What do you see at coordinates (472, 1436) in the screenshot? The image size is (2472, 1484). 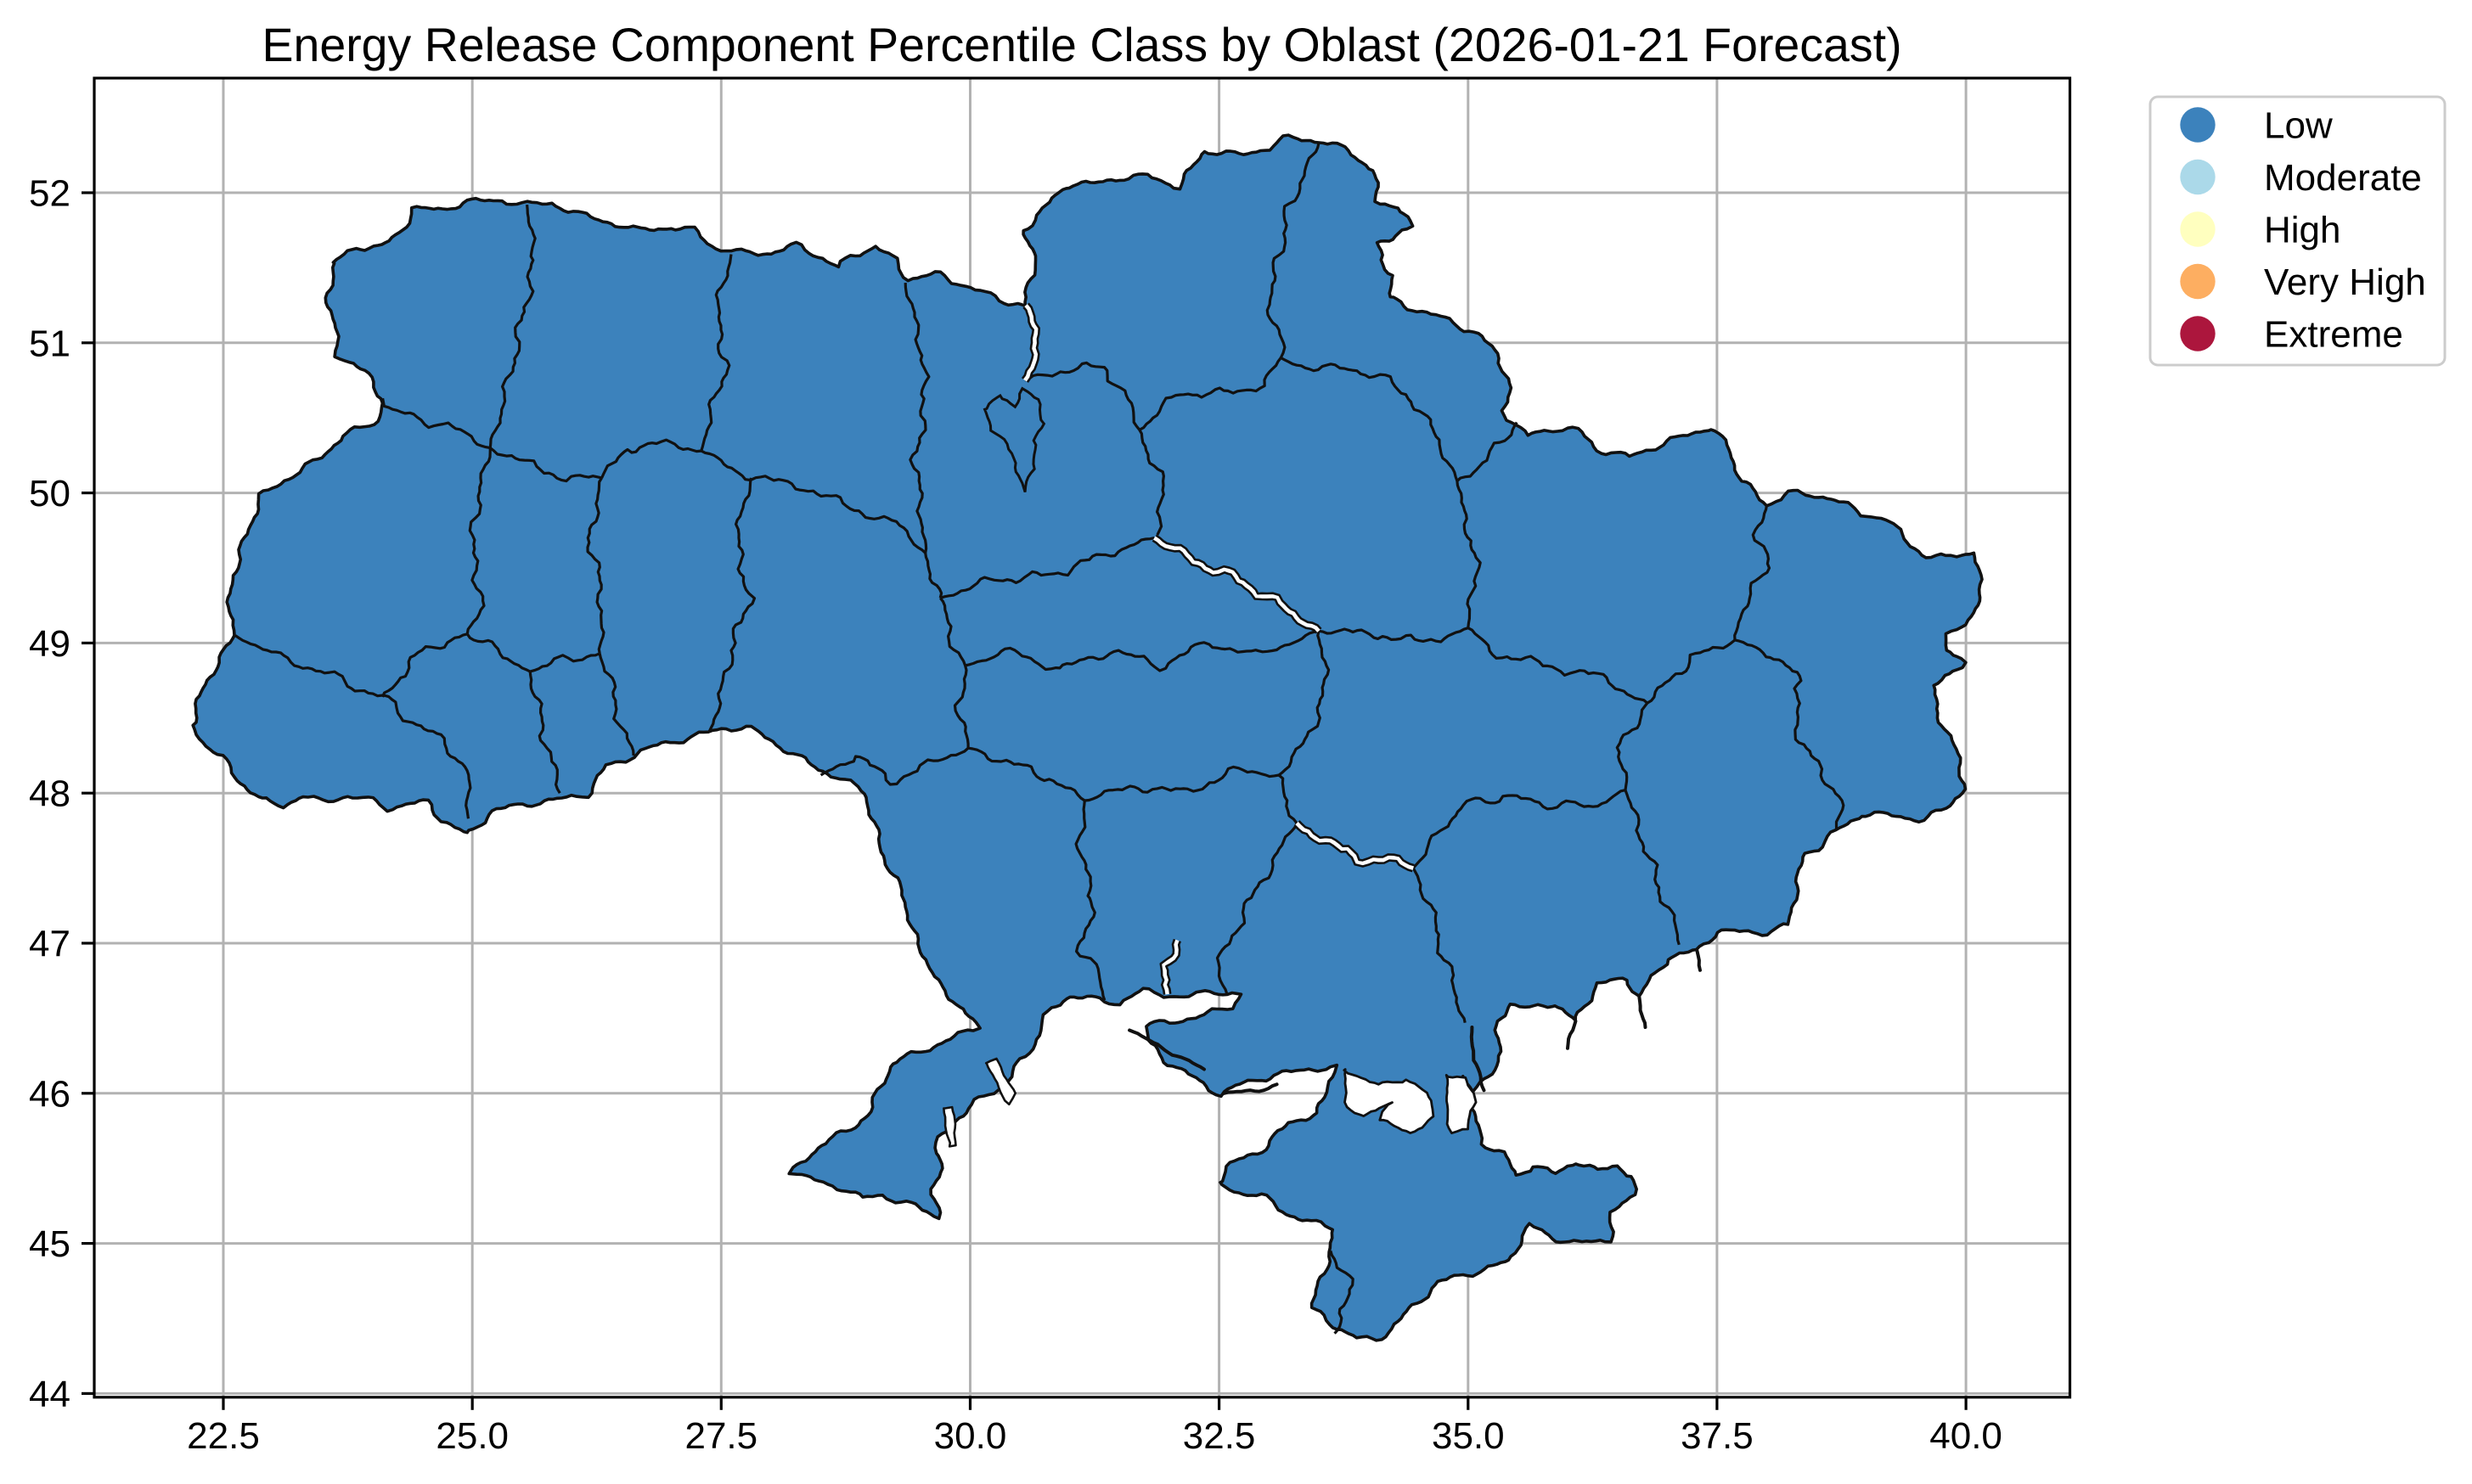 I see `svg-text: 25.0` at bounding box center [472, 1436].